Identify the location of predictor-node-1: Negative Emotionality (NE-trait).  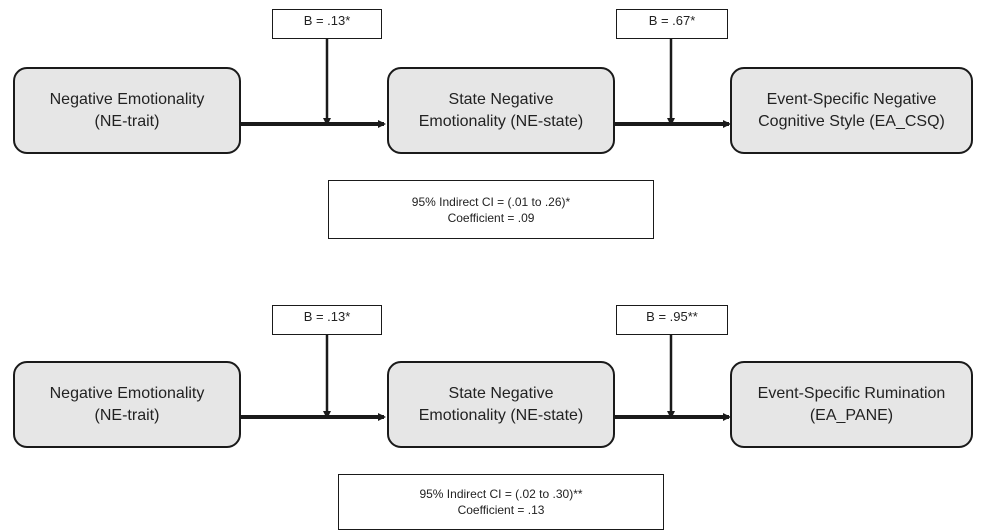
(127, 110).